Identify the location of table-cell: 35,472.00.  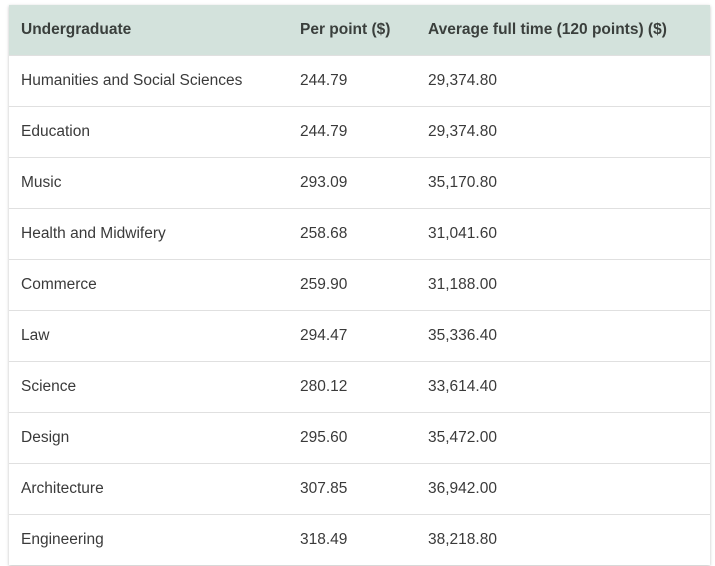
(563, 438).